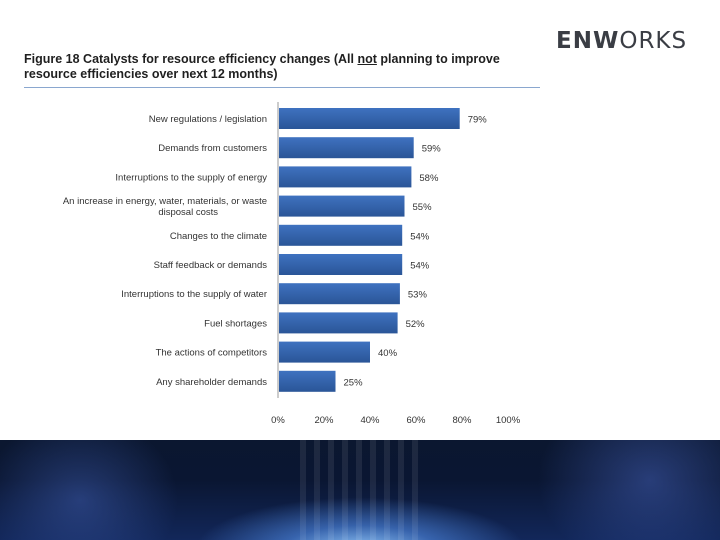 This screenshot has width=720, height=540. I want to click on category-label: The actions of competitors, so click(212, 353).